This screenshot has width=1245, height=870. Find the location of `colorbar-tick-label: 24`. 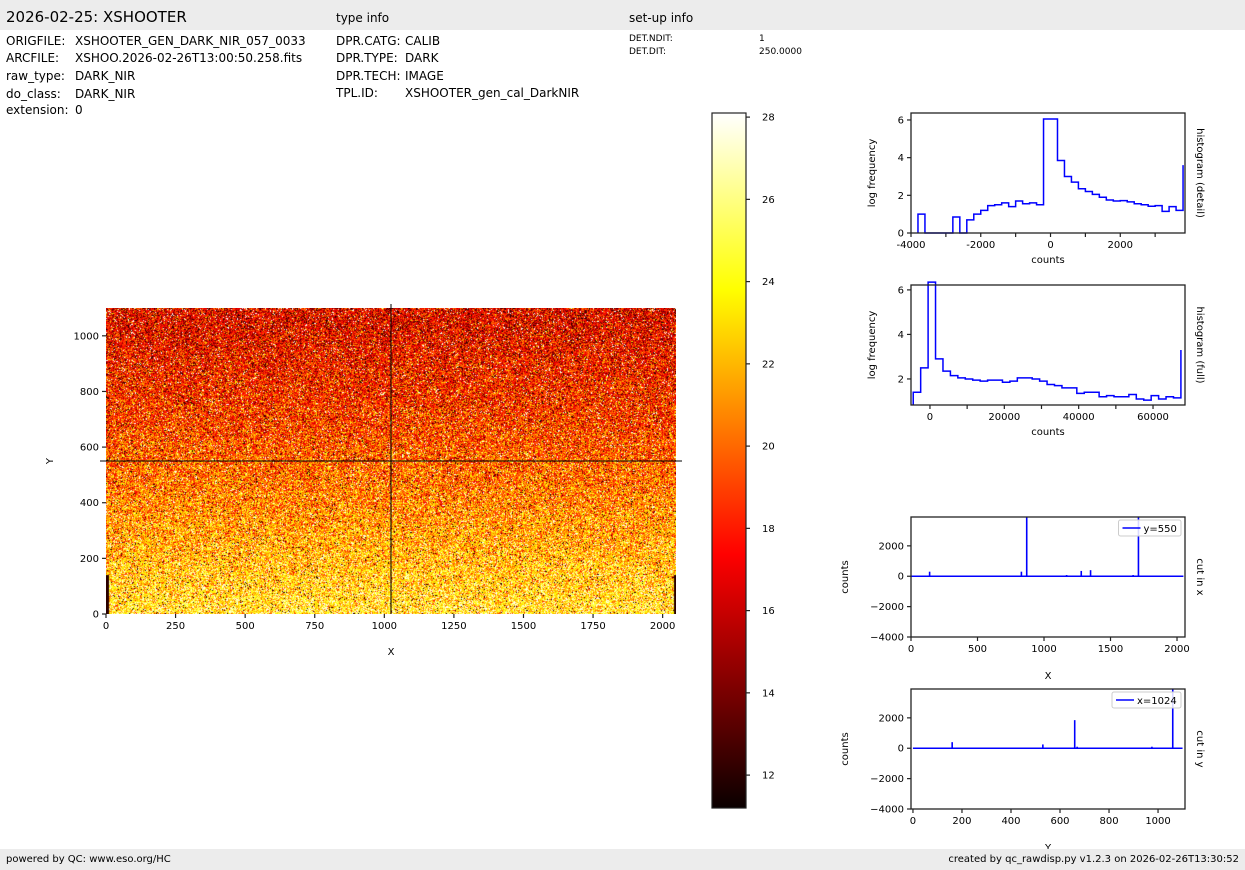

colorbar-tick-label: 24 is located at coordinates (768, 282).